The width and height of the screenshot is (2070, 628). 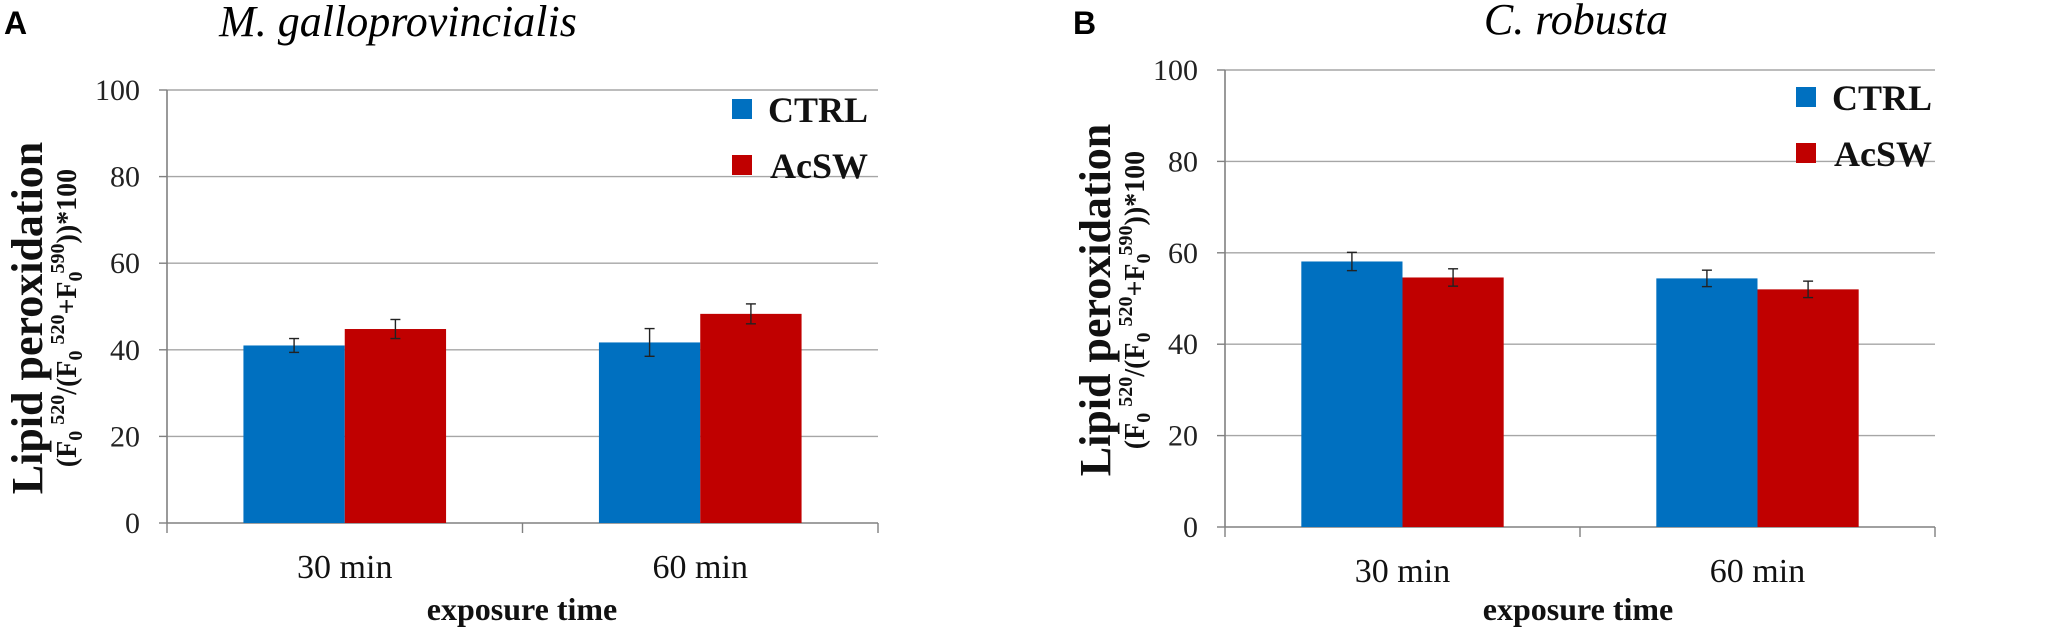 What do you see at coordinates (1183, 253) in the screenshot?
I see `panel-b-ytick-label: 60` at bounding box center [1183, 253].